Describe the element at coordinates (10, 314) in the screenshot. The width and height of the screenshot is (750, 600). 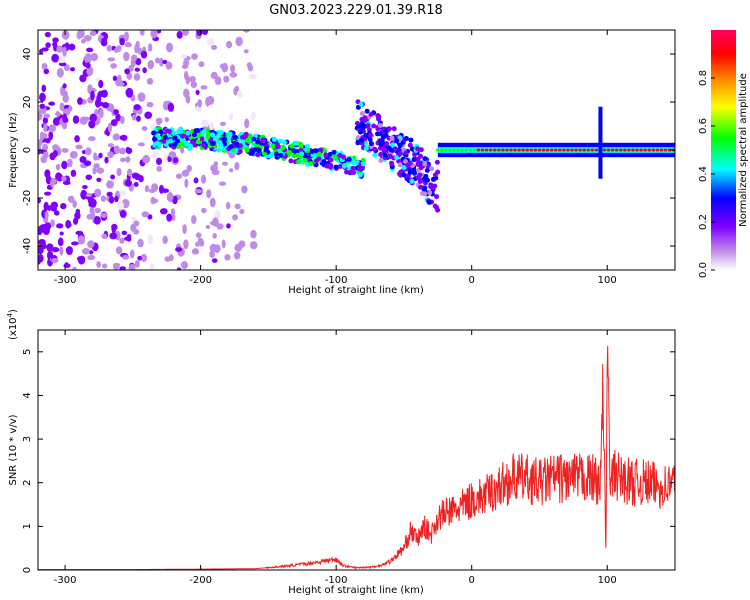
I see `snr-scale-exp: 4` at that location.